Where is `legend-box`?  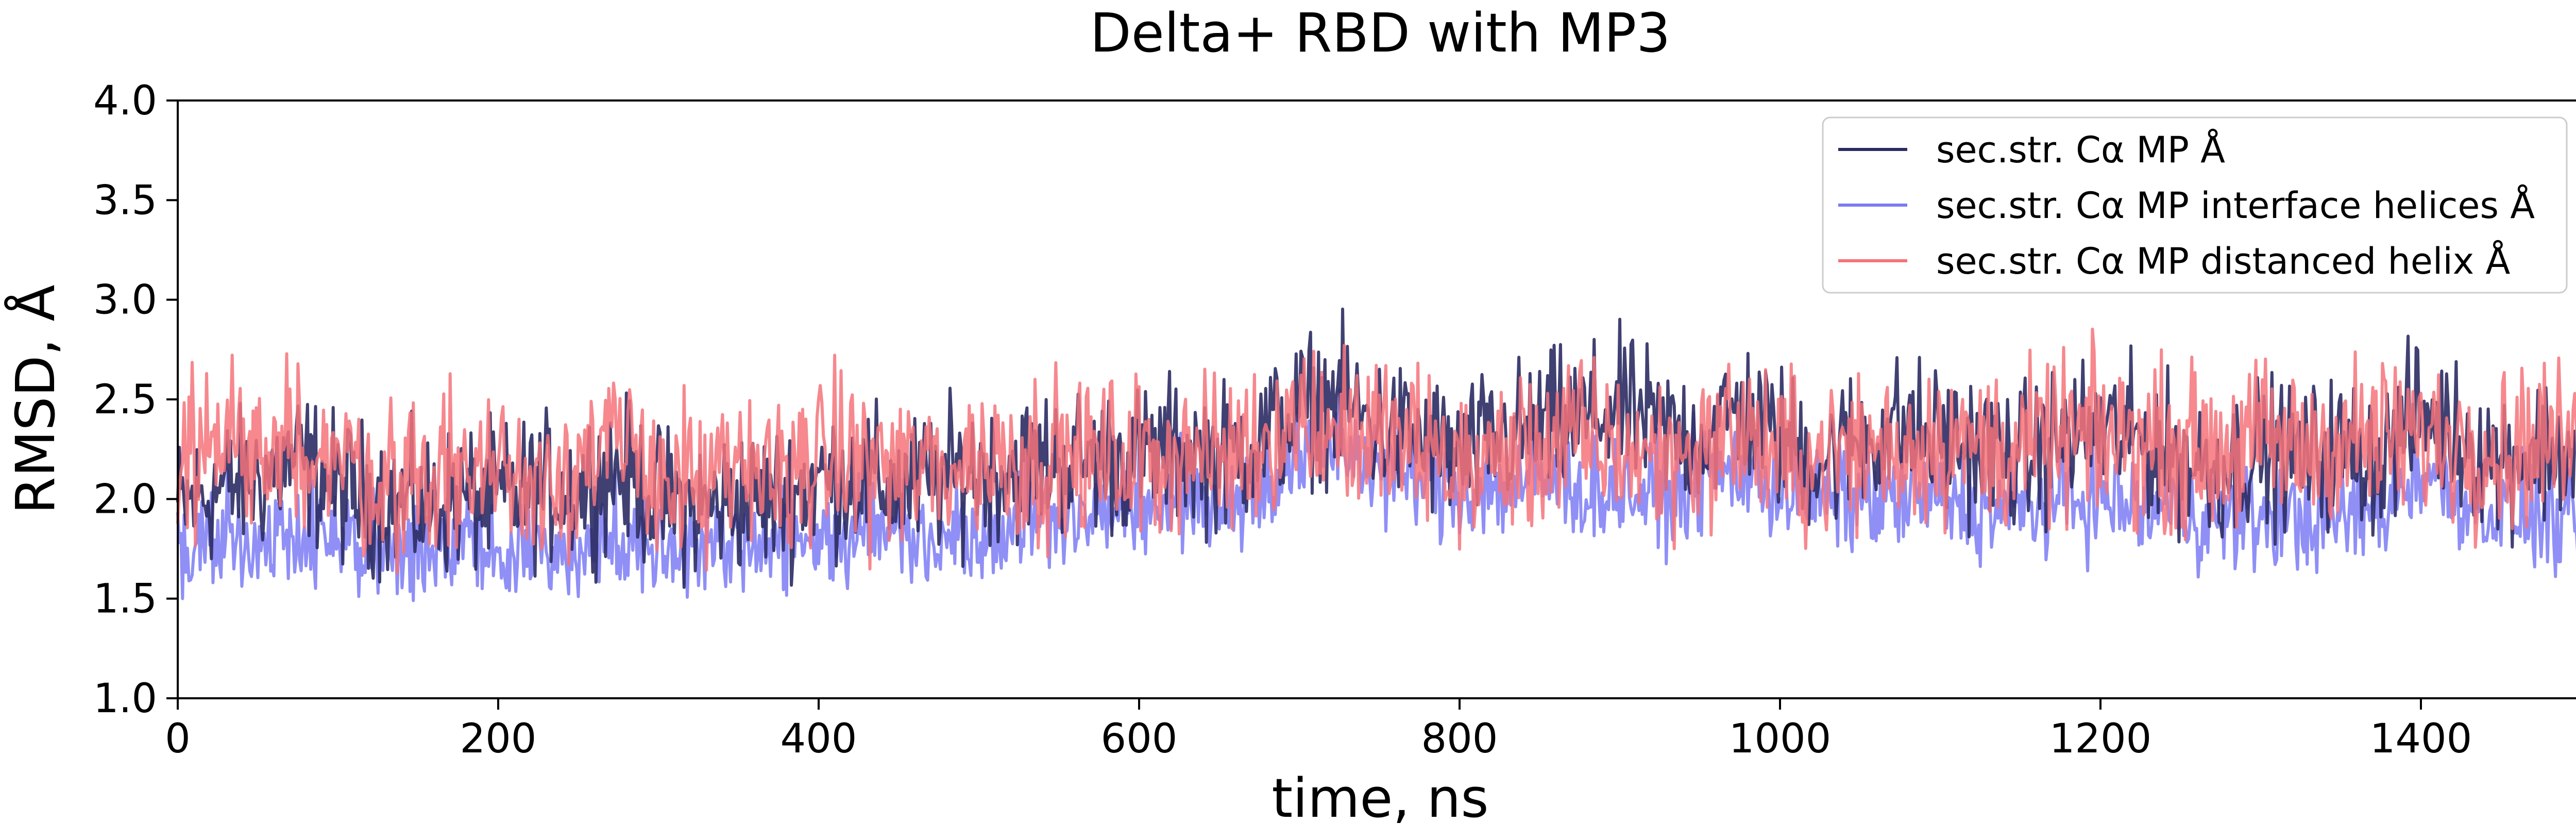
legend-box is located at coordinates (2195, 205).